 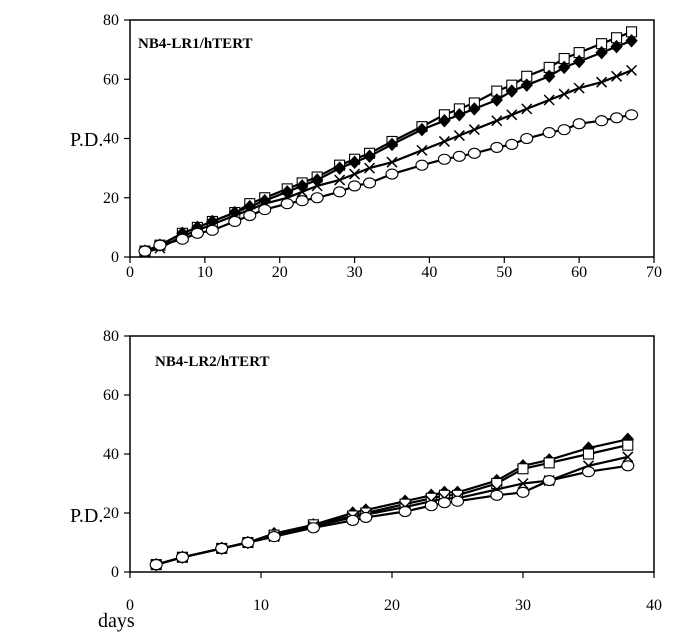 I want to click on x-axis-label: days, so click(x=116, y=621).